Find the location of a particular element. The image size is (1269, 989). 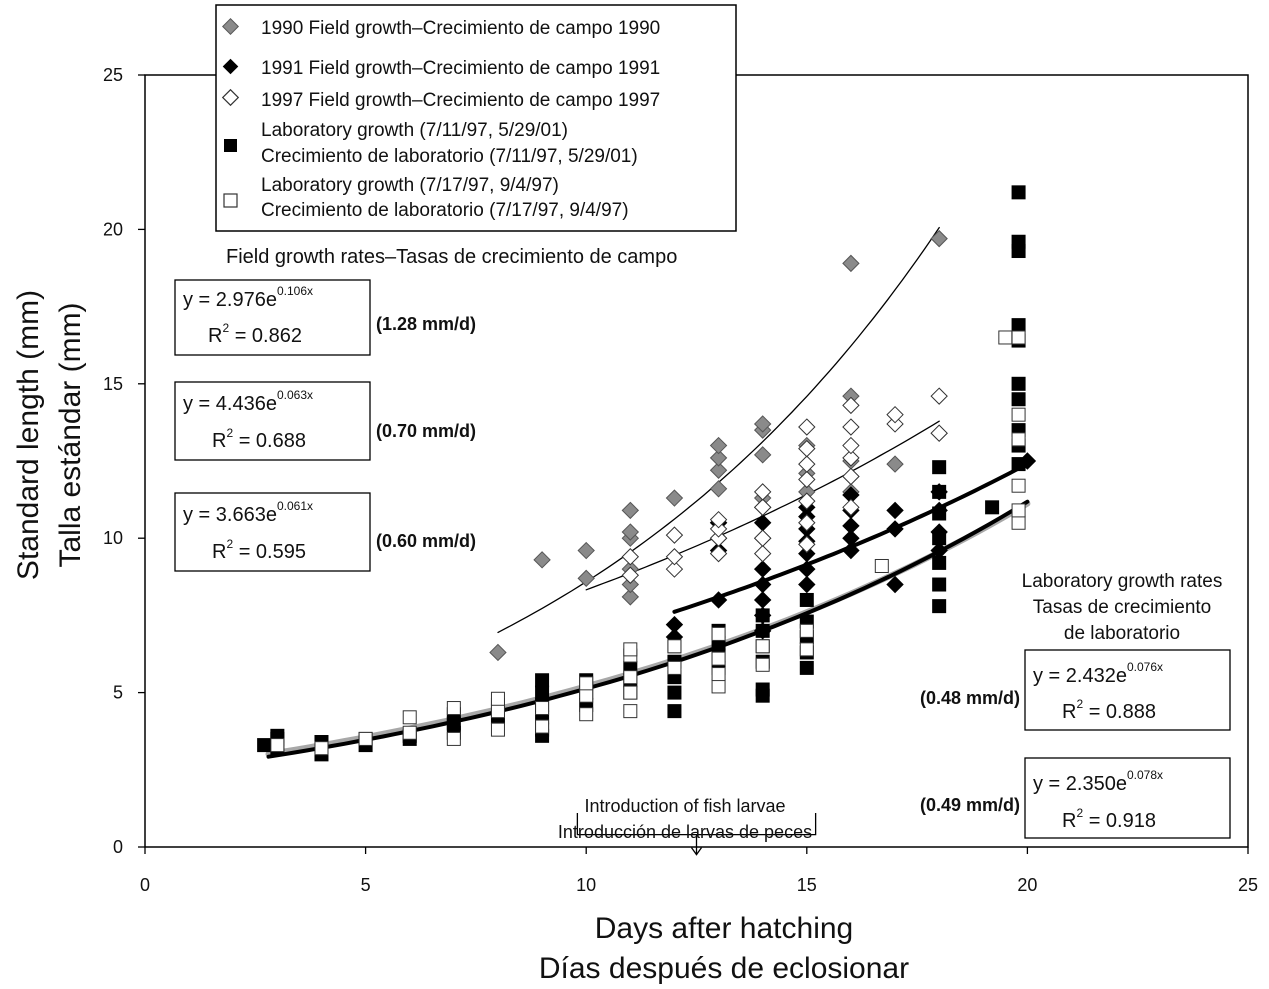

equation-5-r2-label: R is located at coordinates (1069, 821).